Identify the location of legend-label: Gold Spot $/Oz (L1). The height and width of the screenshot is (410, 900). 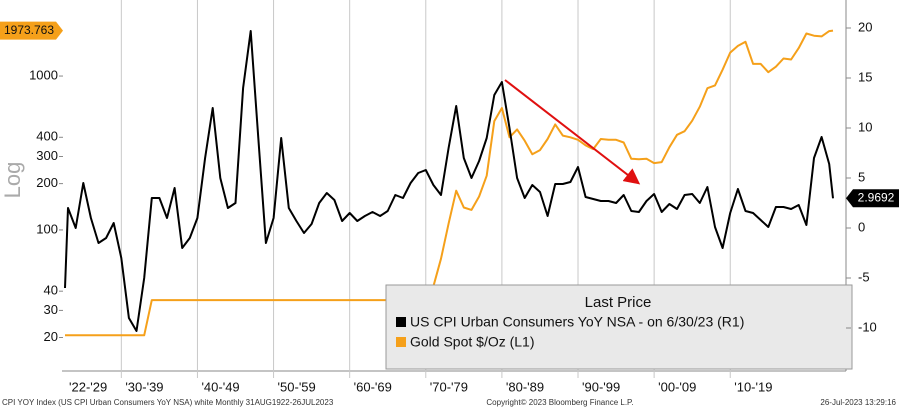
(472, 342).